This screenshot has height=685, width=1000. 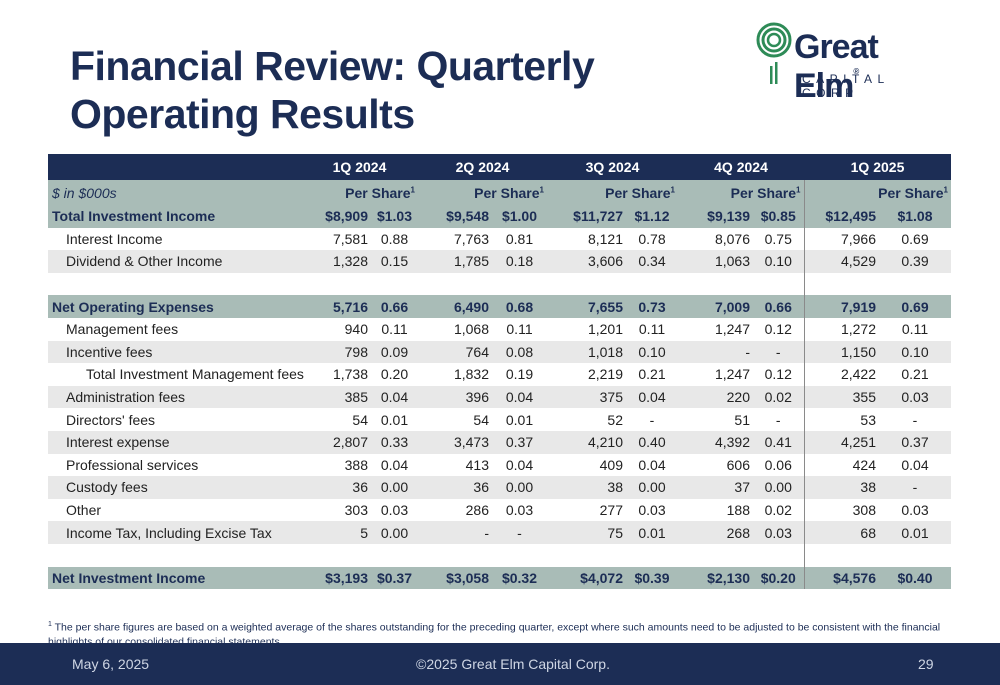 I want to click on amount-cell: 188, so click(x=738, y=510).